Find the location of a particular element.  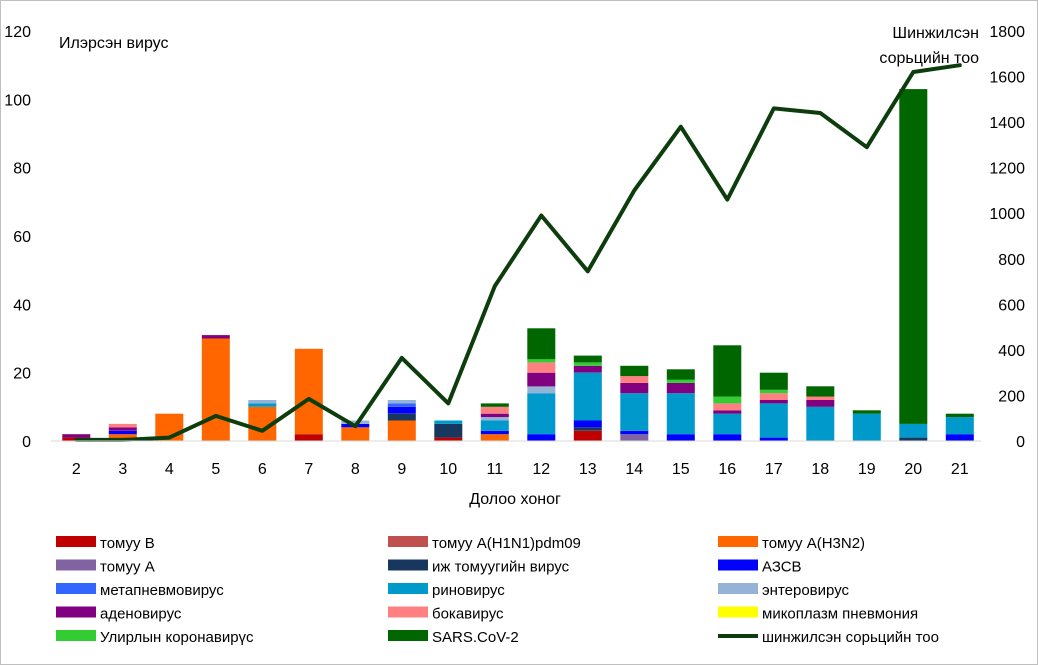

y-tick-label-0: 0 is located at coordinates (26, 442).